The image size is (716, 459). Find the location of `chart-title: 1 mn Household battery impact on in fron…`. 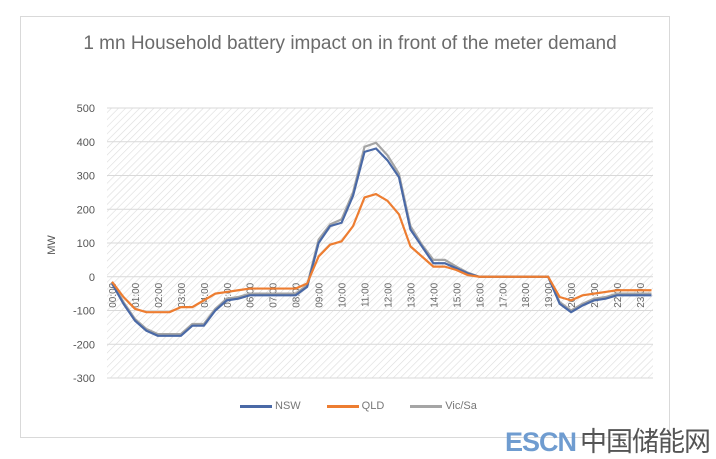

chart-title: 1 mn Household battery impact on in fron… is located at coordinates (350, 43).